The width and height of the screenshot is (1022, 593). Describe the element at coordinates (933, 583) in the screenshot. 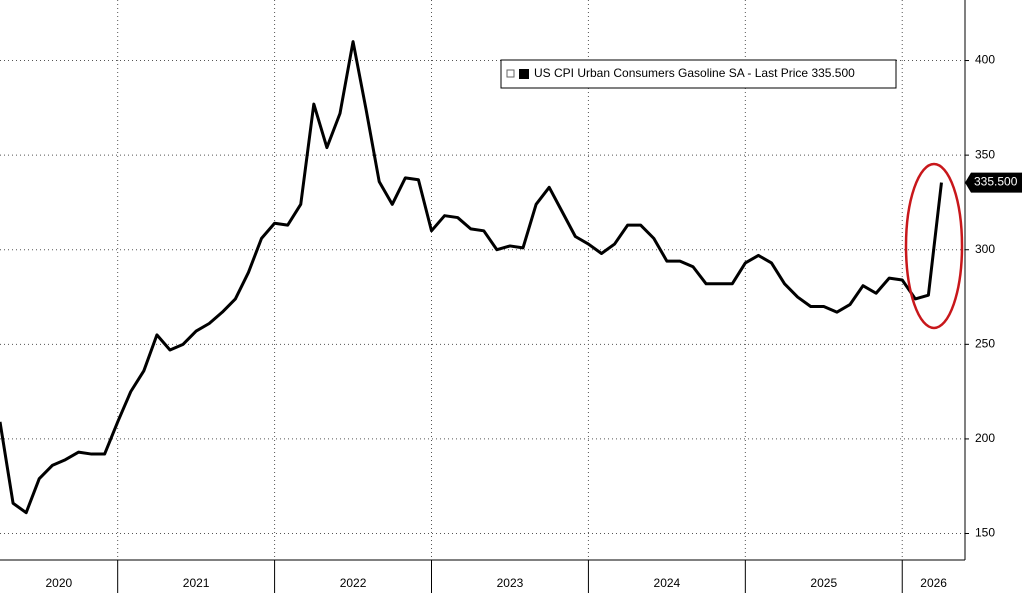

I see `x-tick-label: 2026` at that location.